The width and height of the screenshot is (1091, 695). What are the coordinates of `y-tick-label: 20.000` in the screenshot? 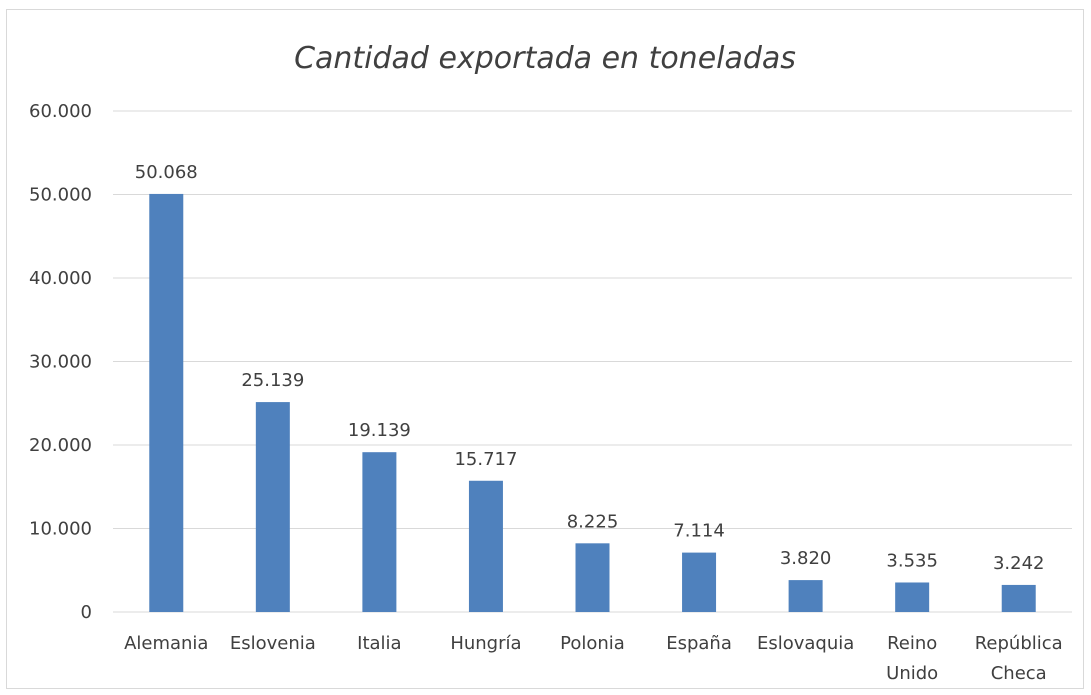 It's located at (60, 445).